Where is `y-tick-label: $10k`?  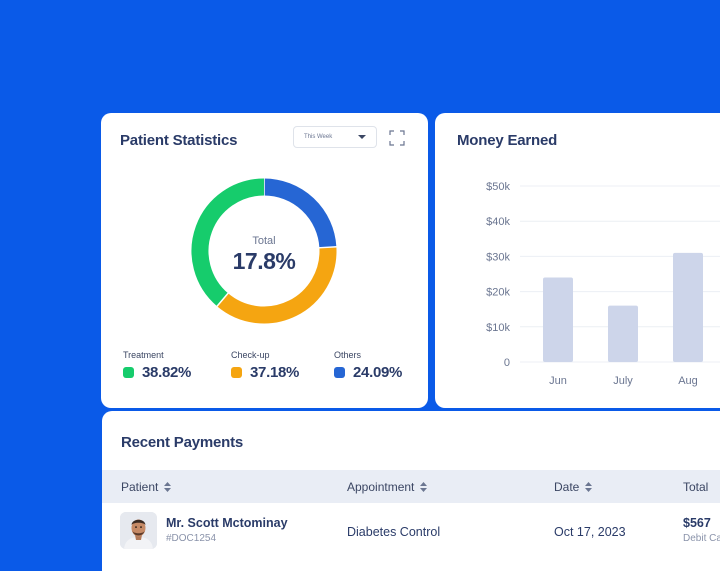
y-tick-label: $10k is located at coordinates (498, 328).